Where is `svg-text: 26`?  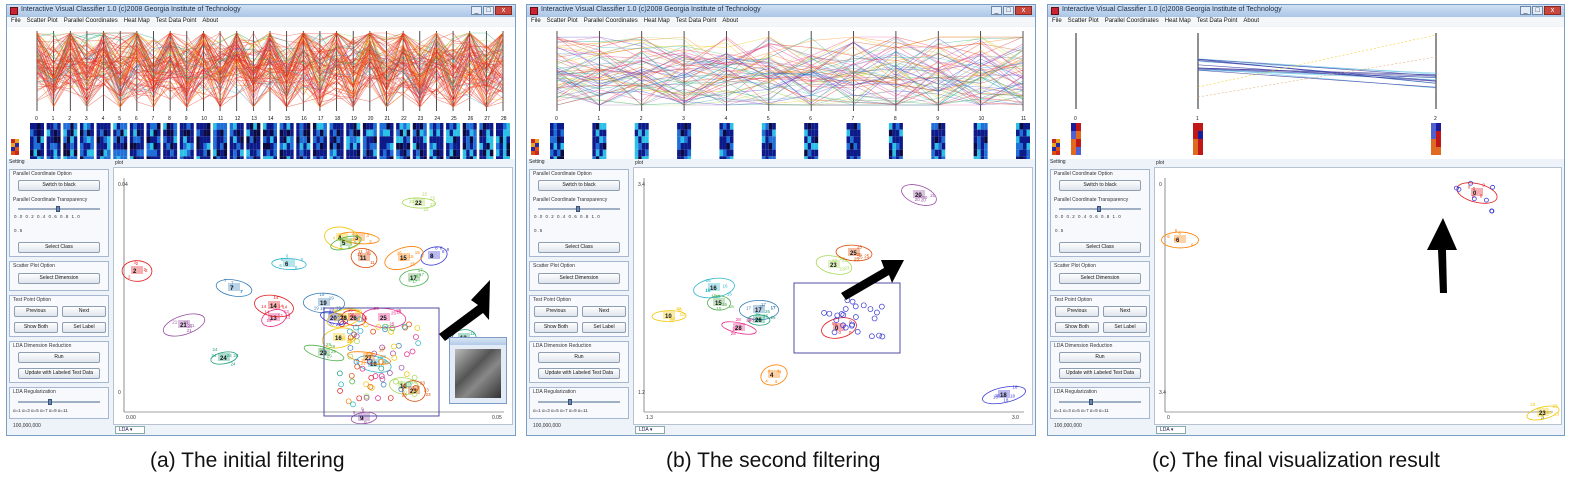 svg-text: 26 is located at coordinates (345, 316).